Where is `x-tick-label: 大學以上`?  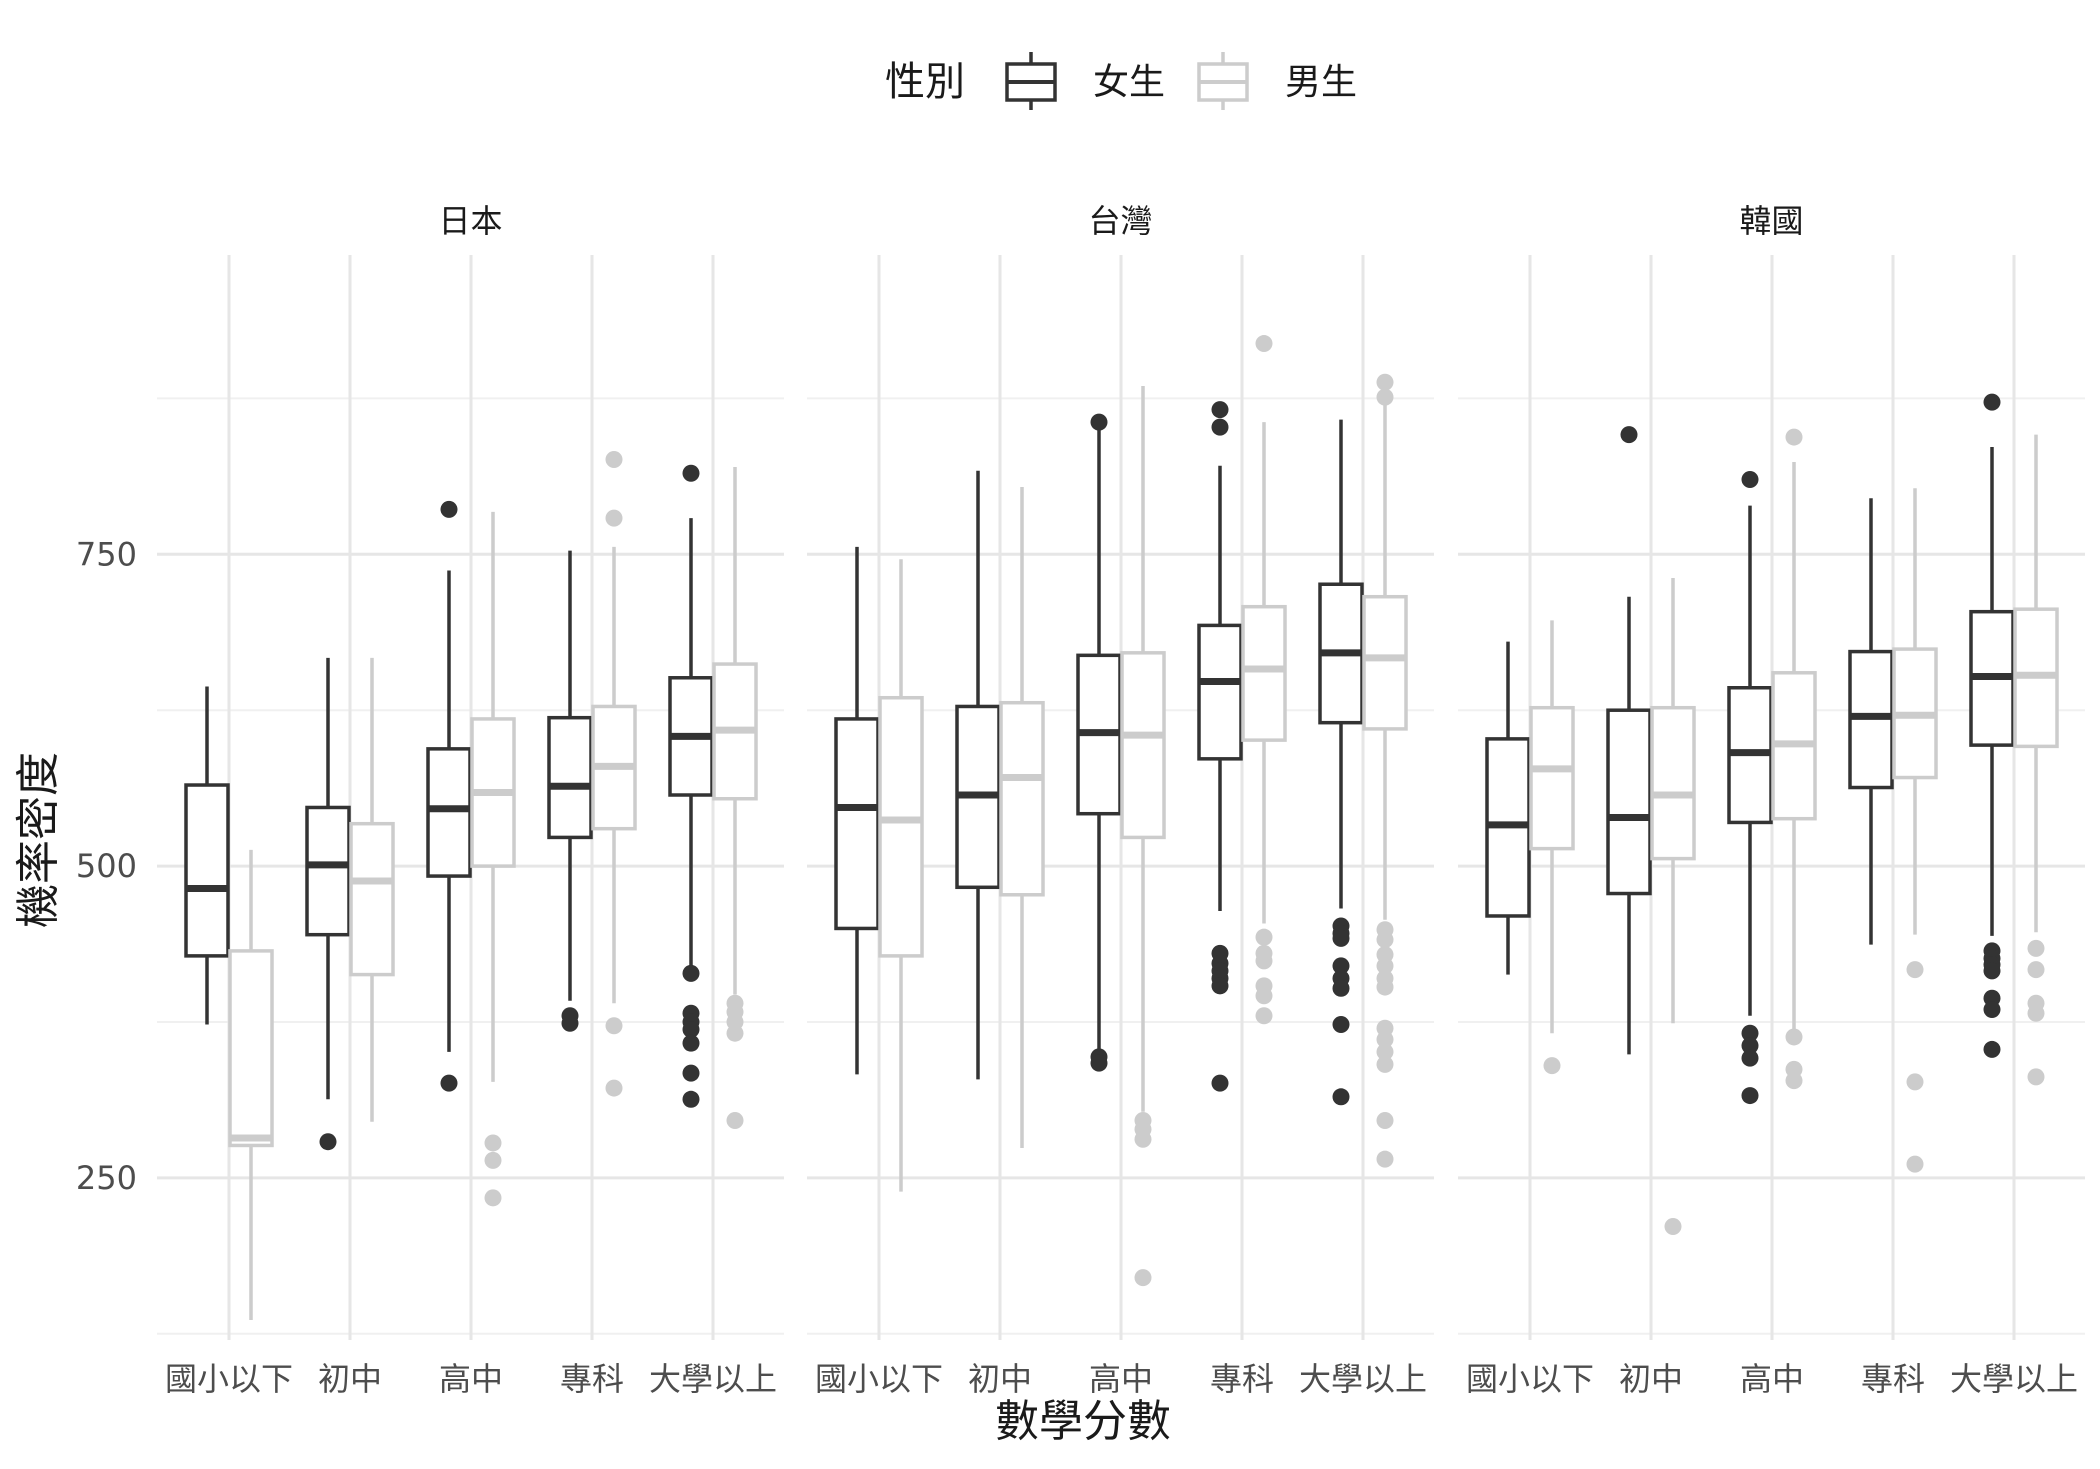 x-tick-label: 大學以上 is located at coordinates (713, 1379).